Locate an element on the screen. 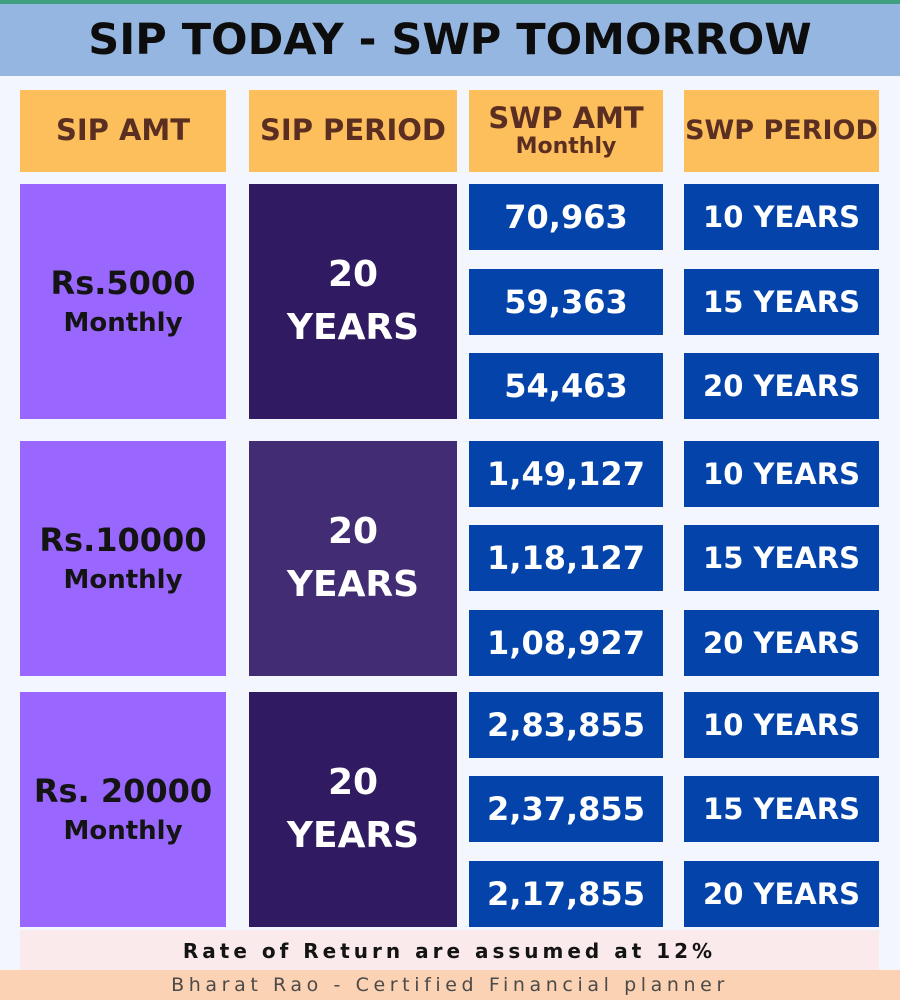  swp-amount-cell: 2,37,855 is located at coordinates (566, 809).